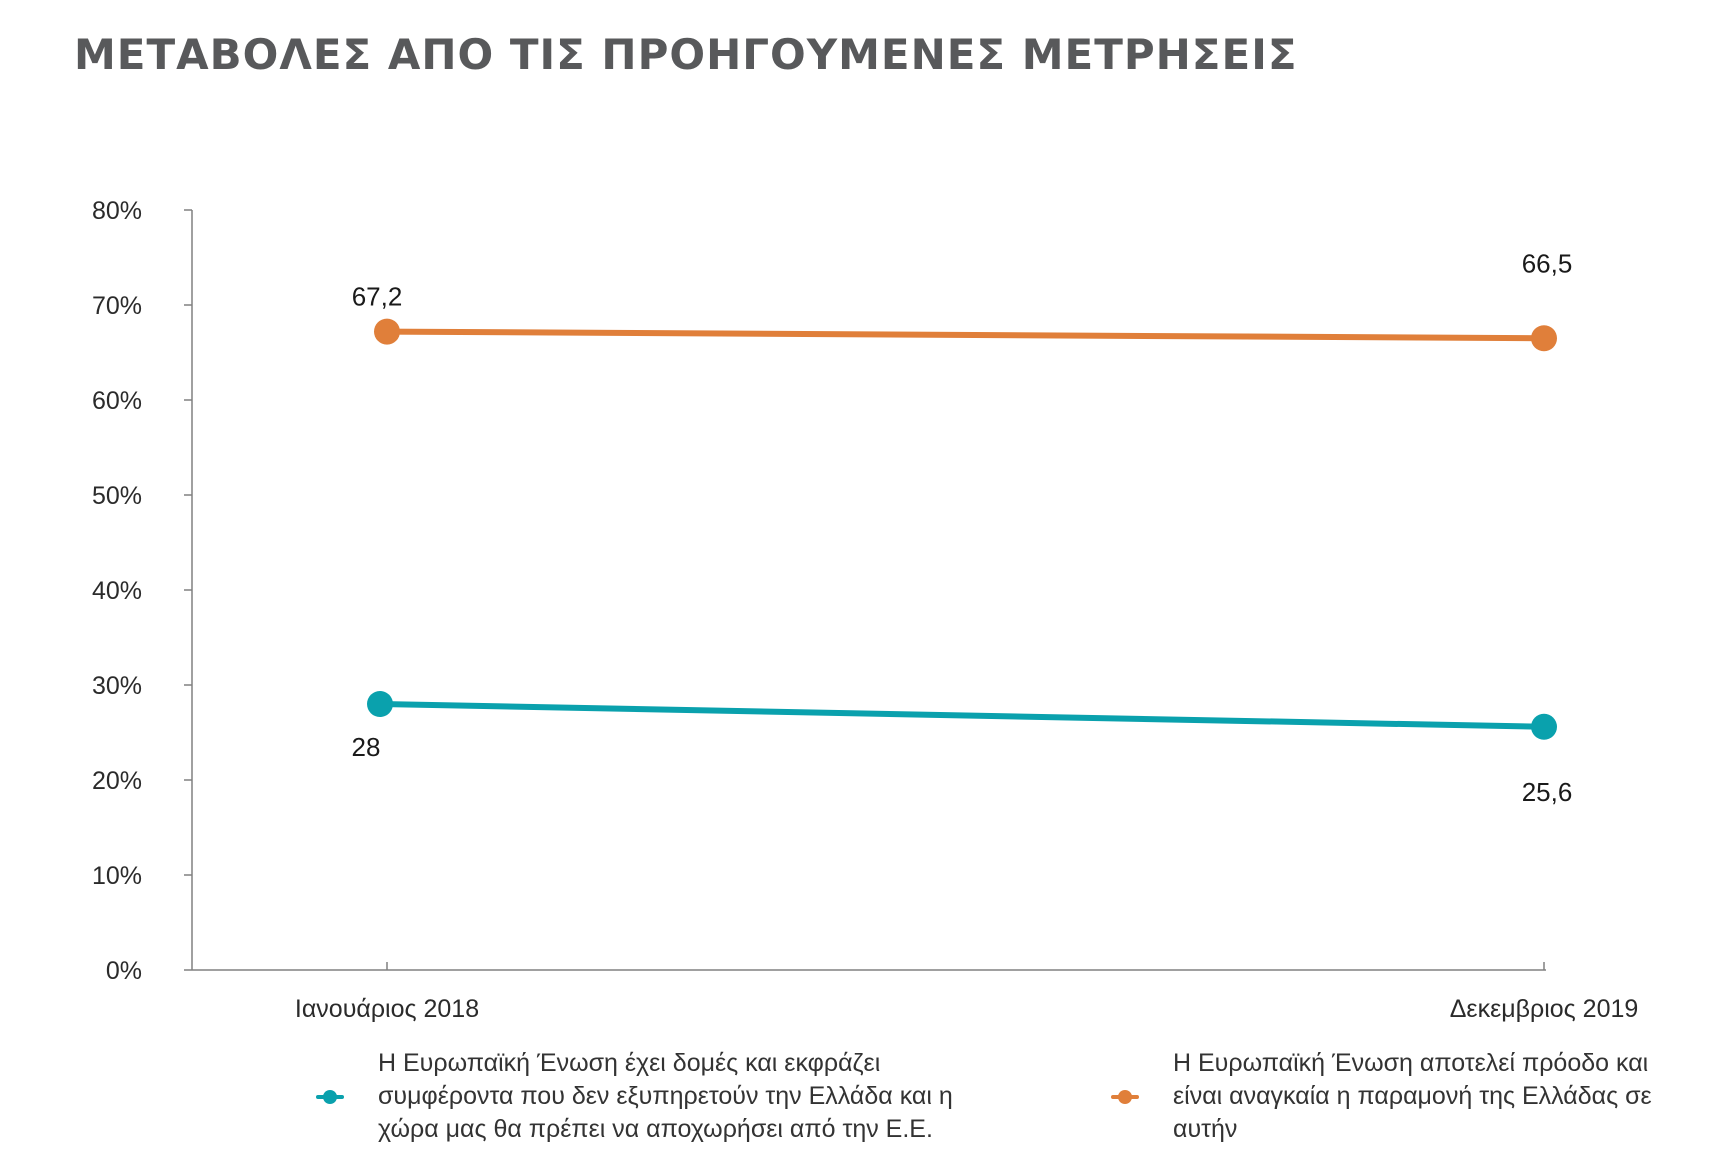  I want to click on y-tick-label: 40%, so click(117, 591).